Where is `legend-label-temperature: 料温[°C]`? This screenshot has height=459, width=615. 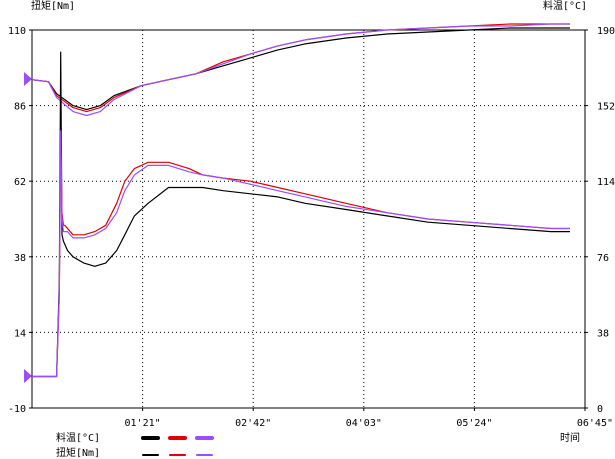 legend-label-temperature: 料温[°C] is located at coordinates (78, 437).